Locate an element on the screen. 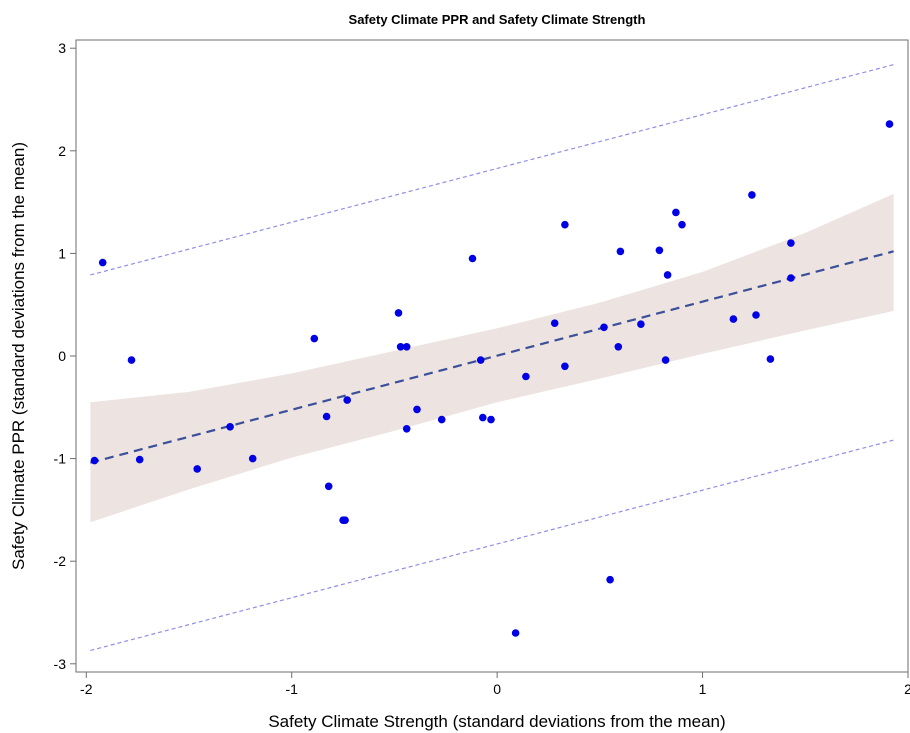 This screenshot has width=910, height=733. x-tick-label: -2 is located at coordinates (86, 689).